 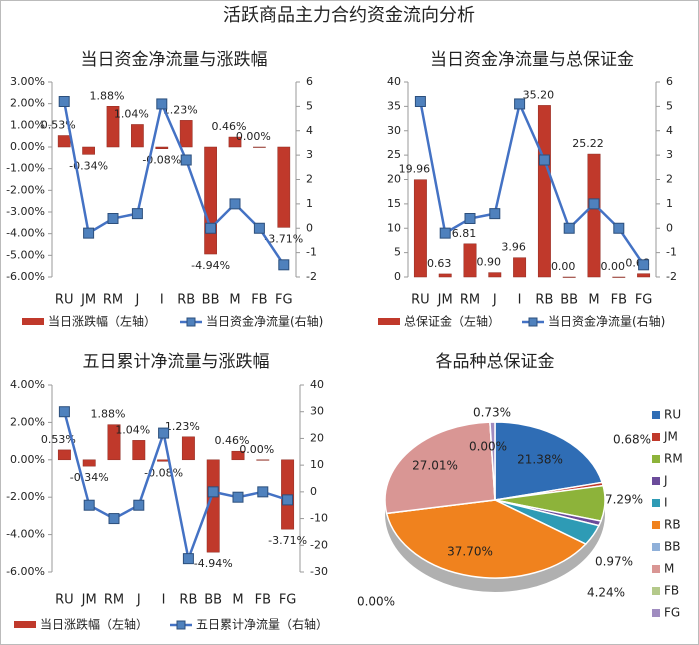 What do you see at coordinates (25, 534) in the screenshot?
I see `y-tick-label: -4.00%` at bounding box center [25, 534].